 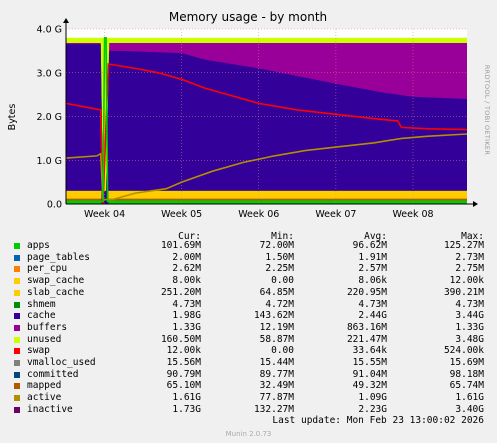 I want to click on y-tick-label: 0.0, so click(x=54, y=205).